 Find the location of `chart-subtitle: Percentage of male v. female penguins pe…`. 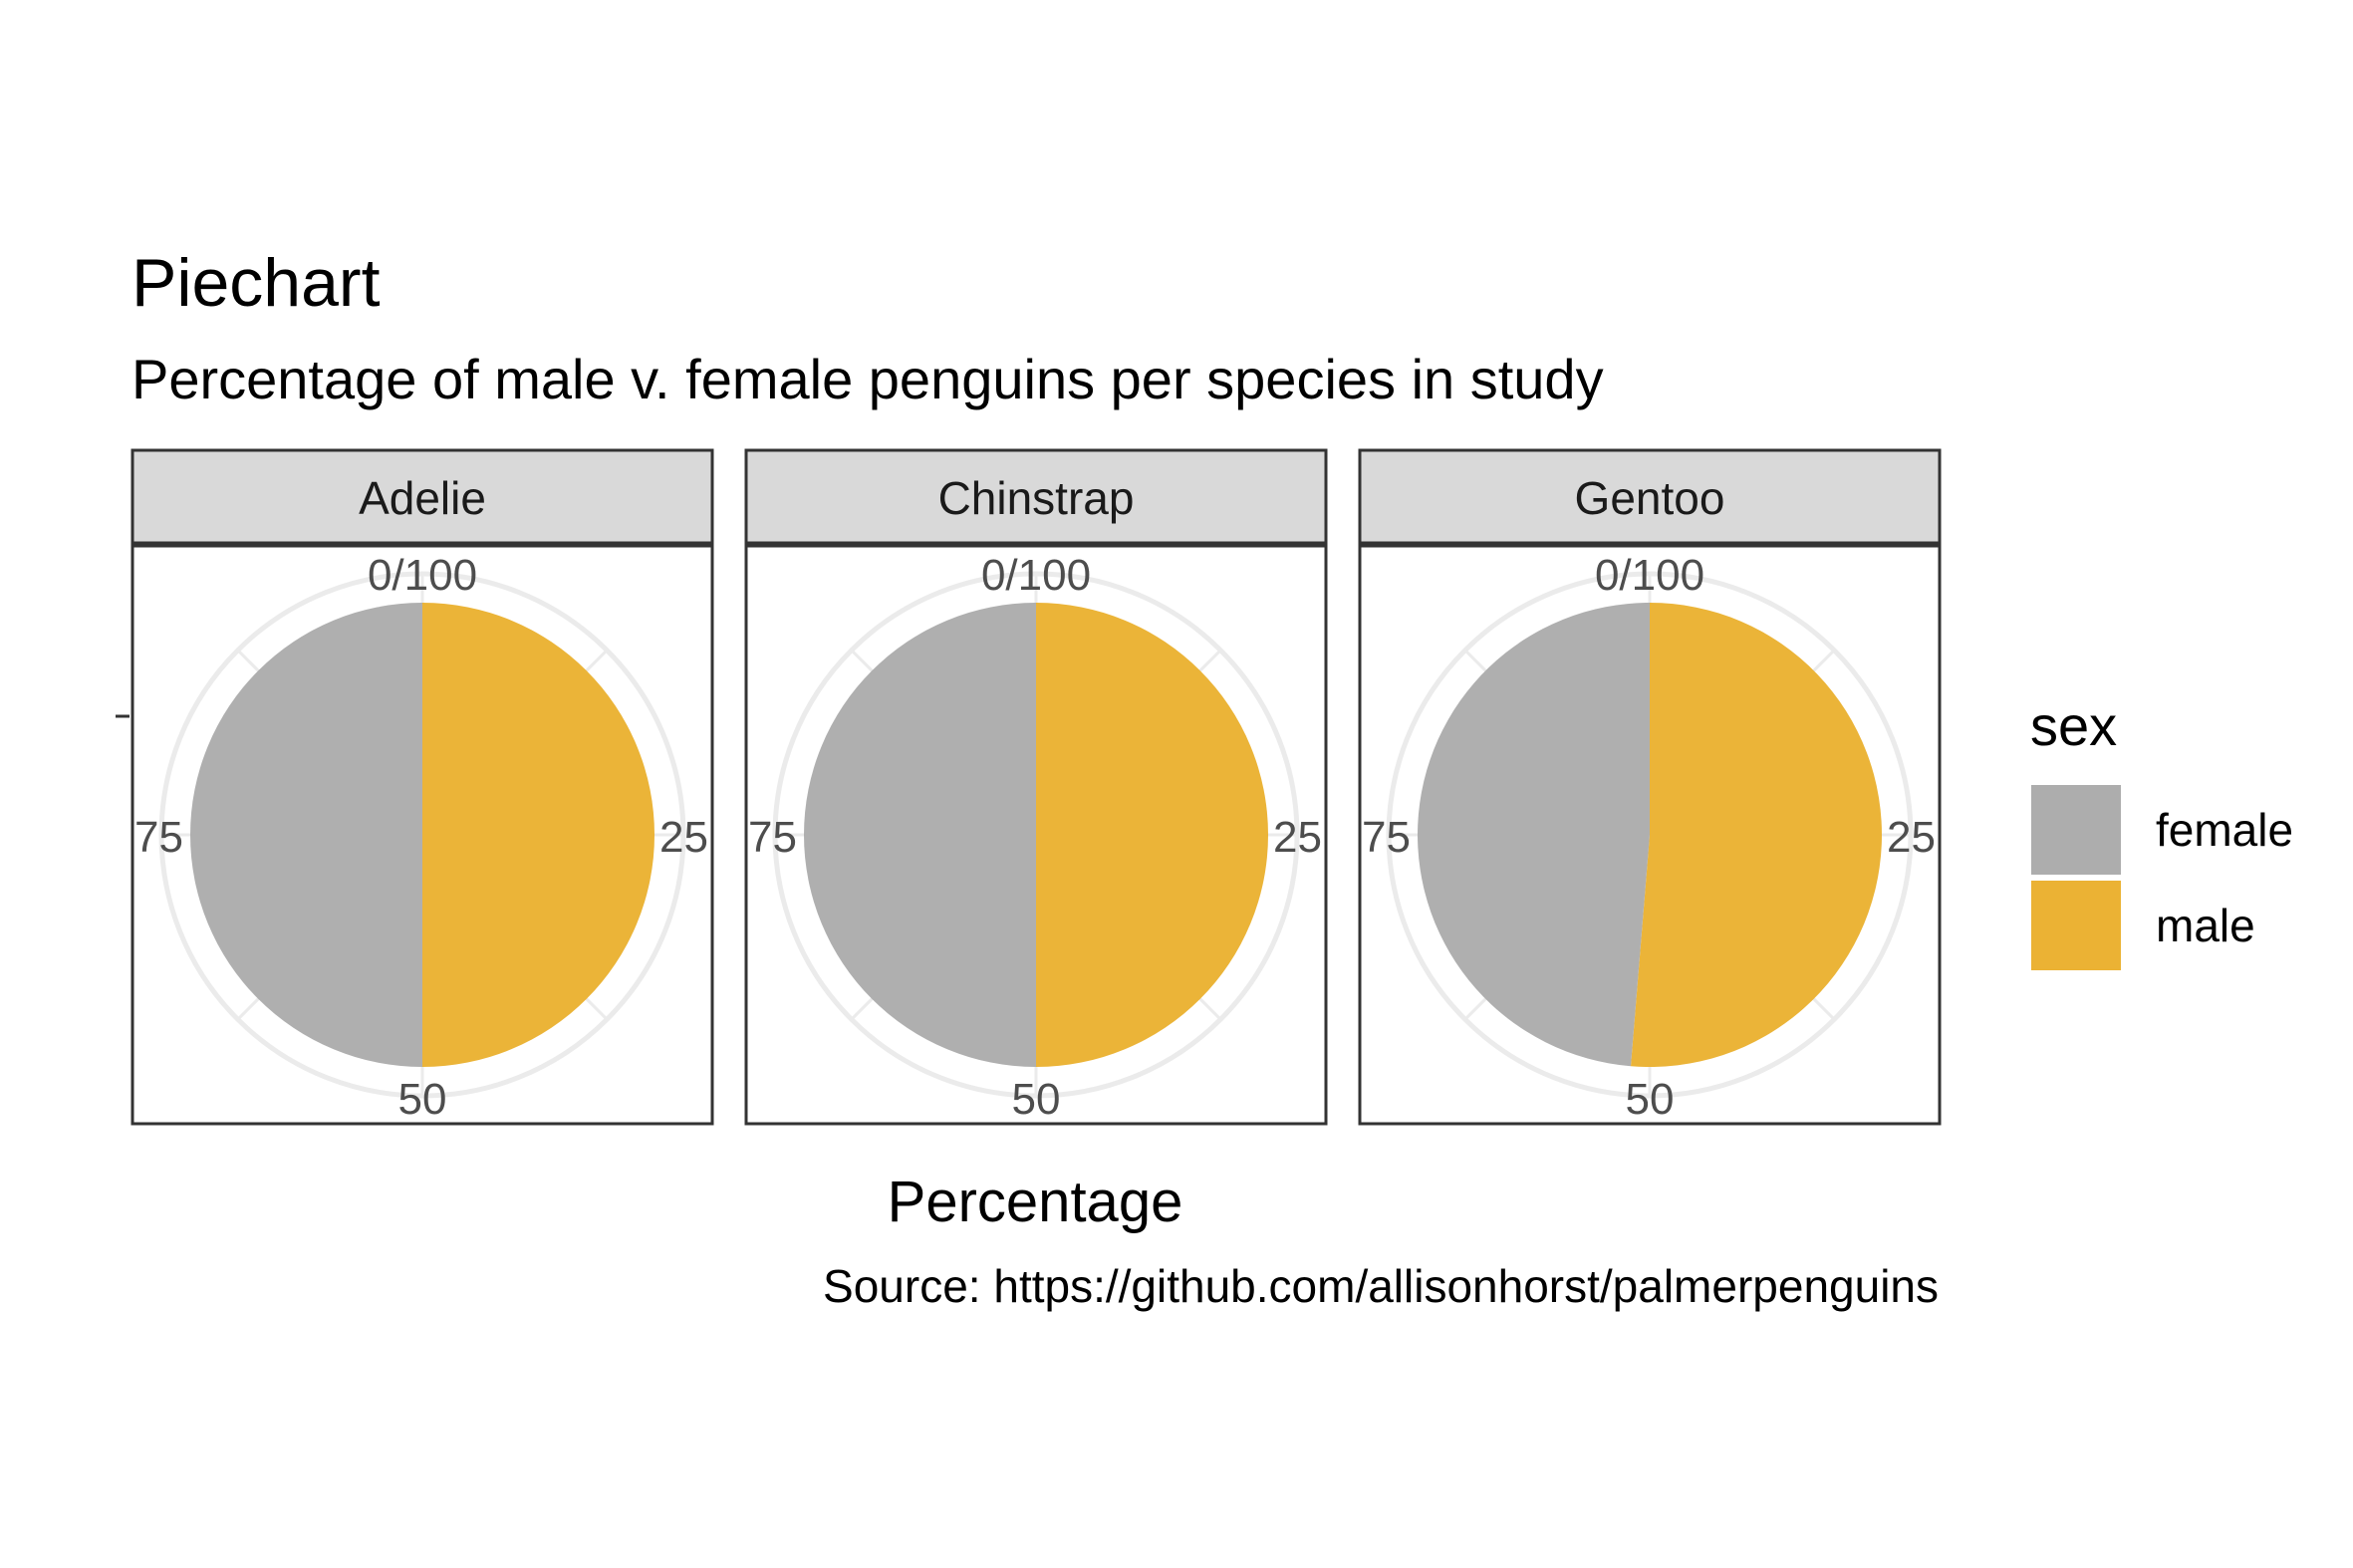

chart-subtitle: Percentage of male v. female penguins pe… is located at coordinates (868, 379).